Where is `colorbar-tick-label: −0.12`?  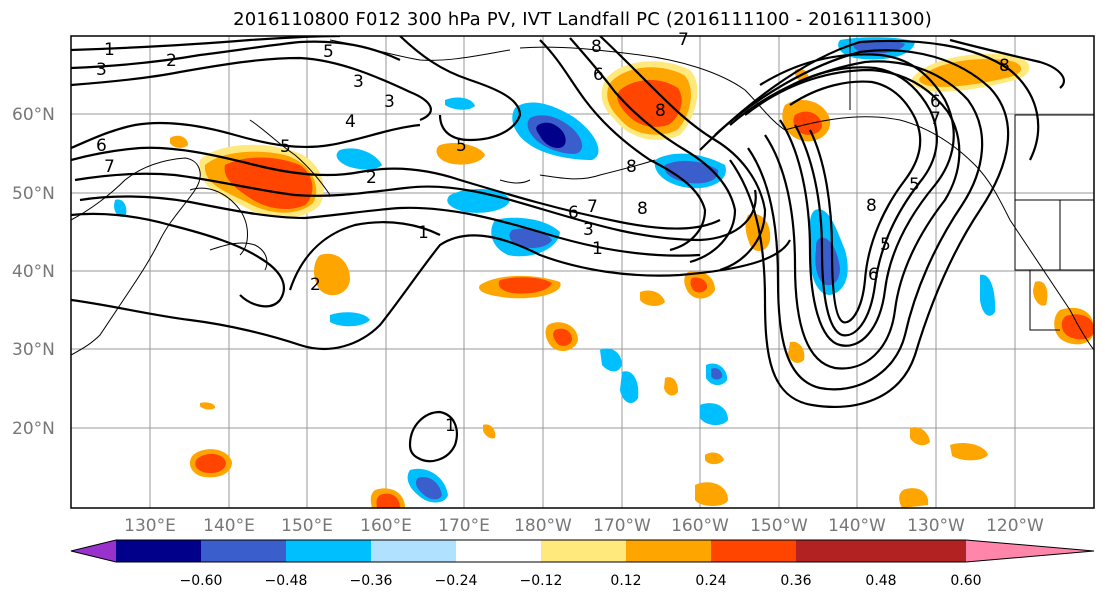
colorbar-tick-label: −0.12 is located at coordinates (541, 581).